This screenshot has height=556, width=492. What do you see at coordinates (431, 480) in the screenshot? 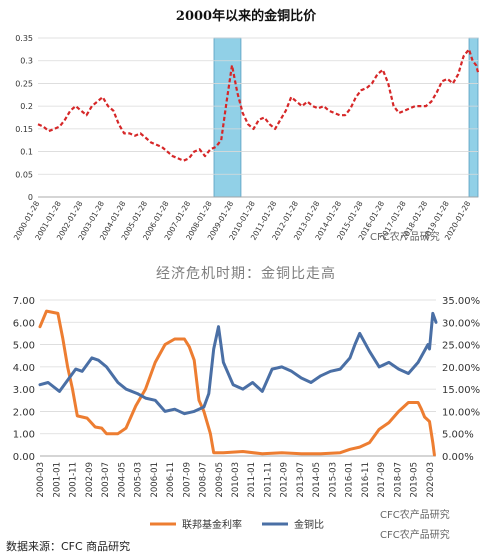
I see `chart2-xtick-label: 2020-03` at bounding box center [431, 480].